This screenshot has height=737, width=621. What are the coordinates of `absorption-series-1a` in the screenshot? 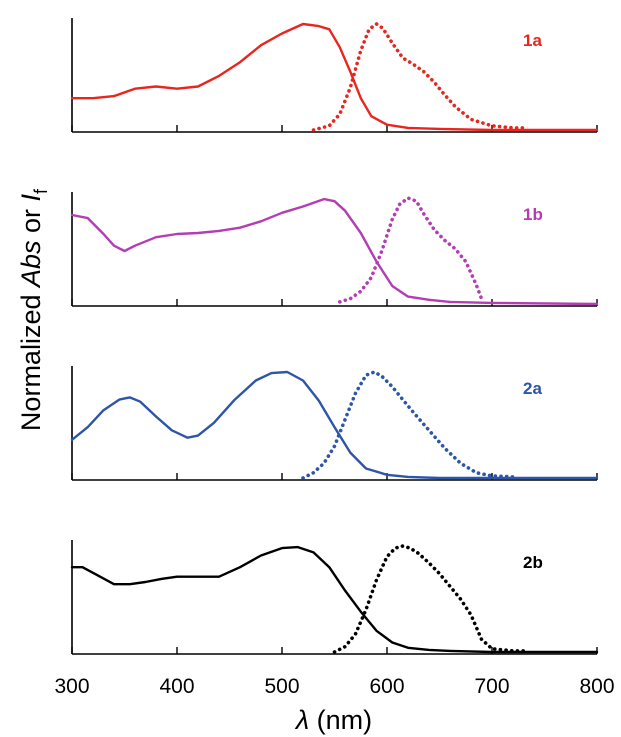 It's located at (334, 77).